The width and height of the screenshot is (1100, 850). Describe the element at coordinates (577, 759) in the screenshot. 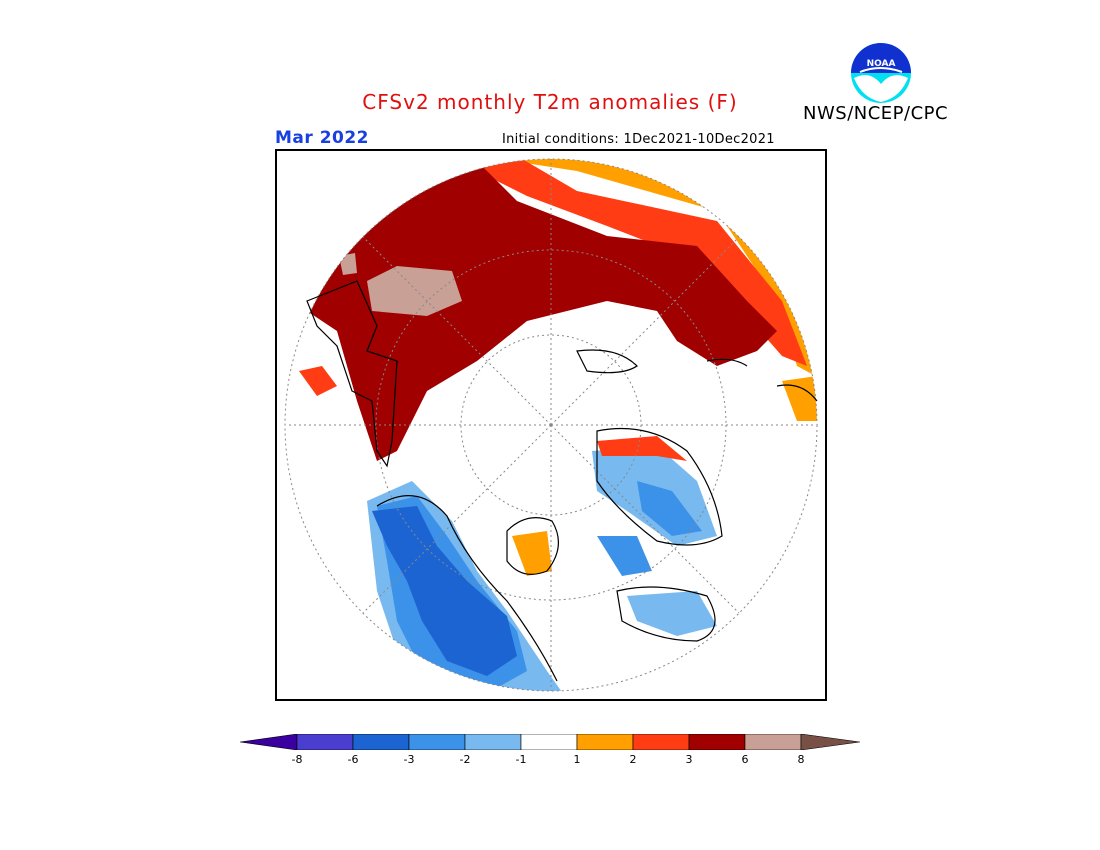

I see `colorbar-tick: 1` at that location.